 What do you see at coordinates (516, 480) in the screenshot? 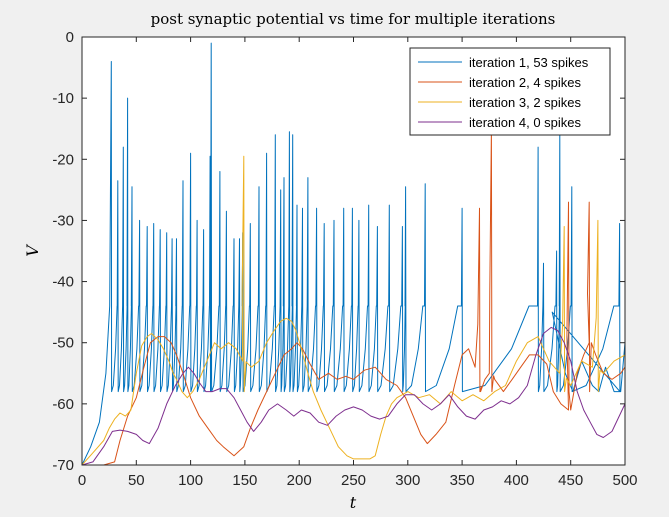
I see `x-tick-label: 400` at bounding box center [516, 480].